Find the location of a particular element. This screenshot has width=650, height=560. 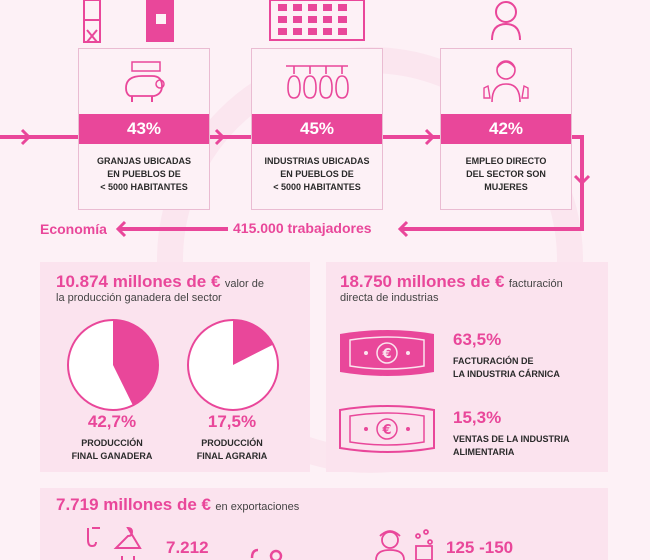

exports-desc: en exportaciones is located at coordinates (257, 507).